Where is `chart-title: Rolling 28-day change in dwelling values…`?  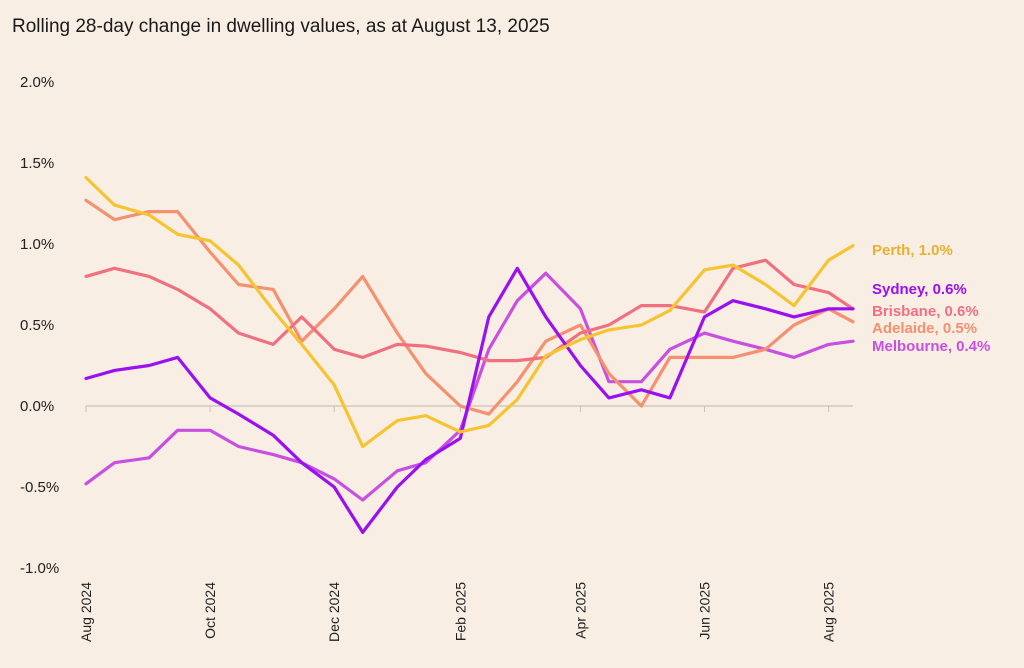
chart-title: Rolling 28-day change in dwelling values… is located at coordinates (281, 26).